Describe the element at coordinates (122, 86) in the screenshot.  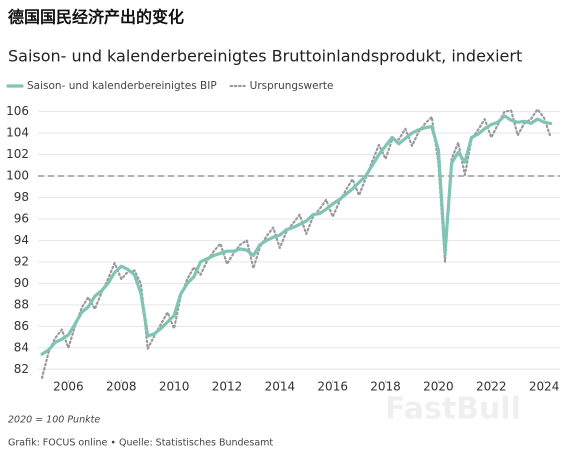
I see `legend-label: Saison- und kalenderbereinigtes BIP` at that location.